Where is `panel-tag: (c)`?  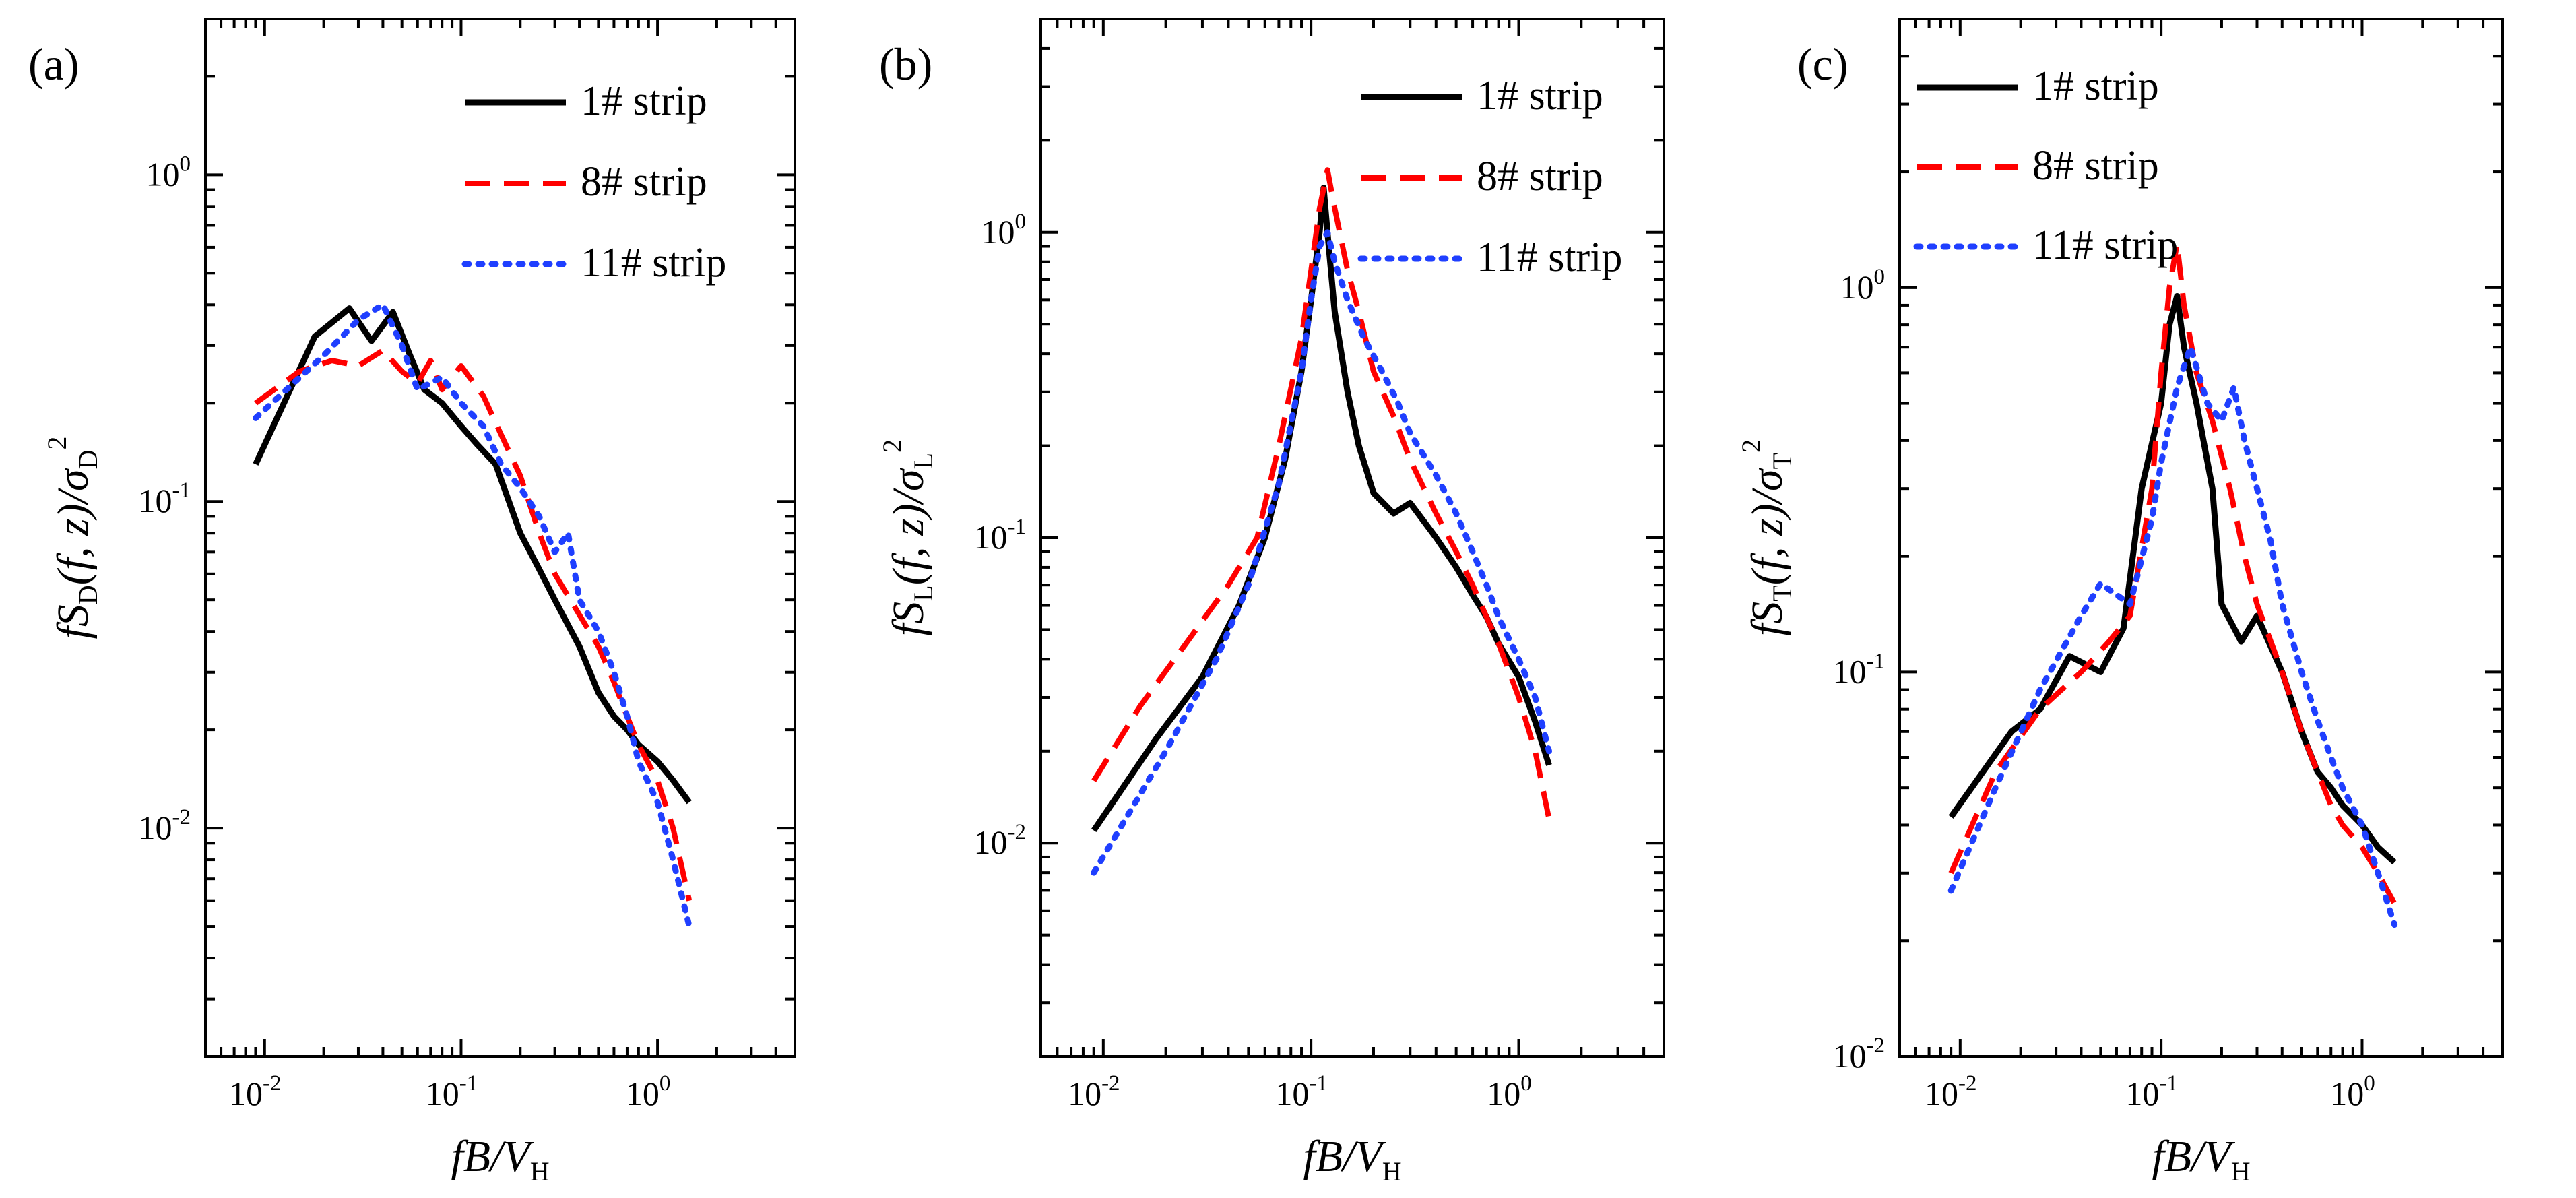
panel-tag: (c) is located at coordinates (1822, 64).